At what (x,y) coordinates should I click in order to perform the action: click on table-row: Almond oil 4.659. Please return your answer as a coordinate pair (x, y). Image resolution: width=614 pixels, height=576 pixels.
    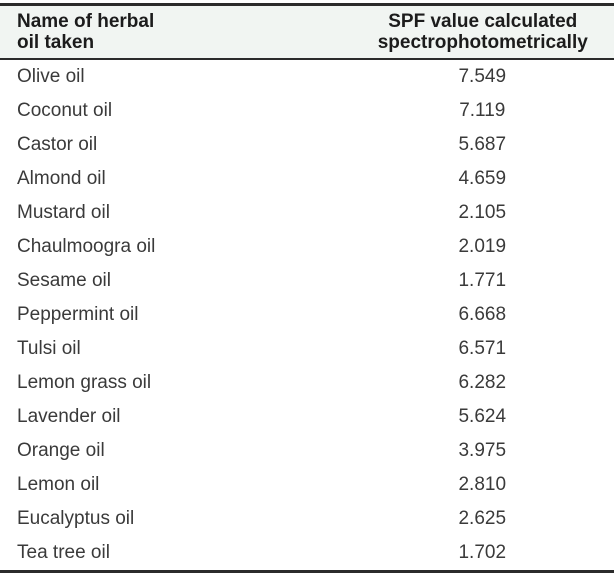
    Looking at the image, I should click on (307, 179).